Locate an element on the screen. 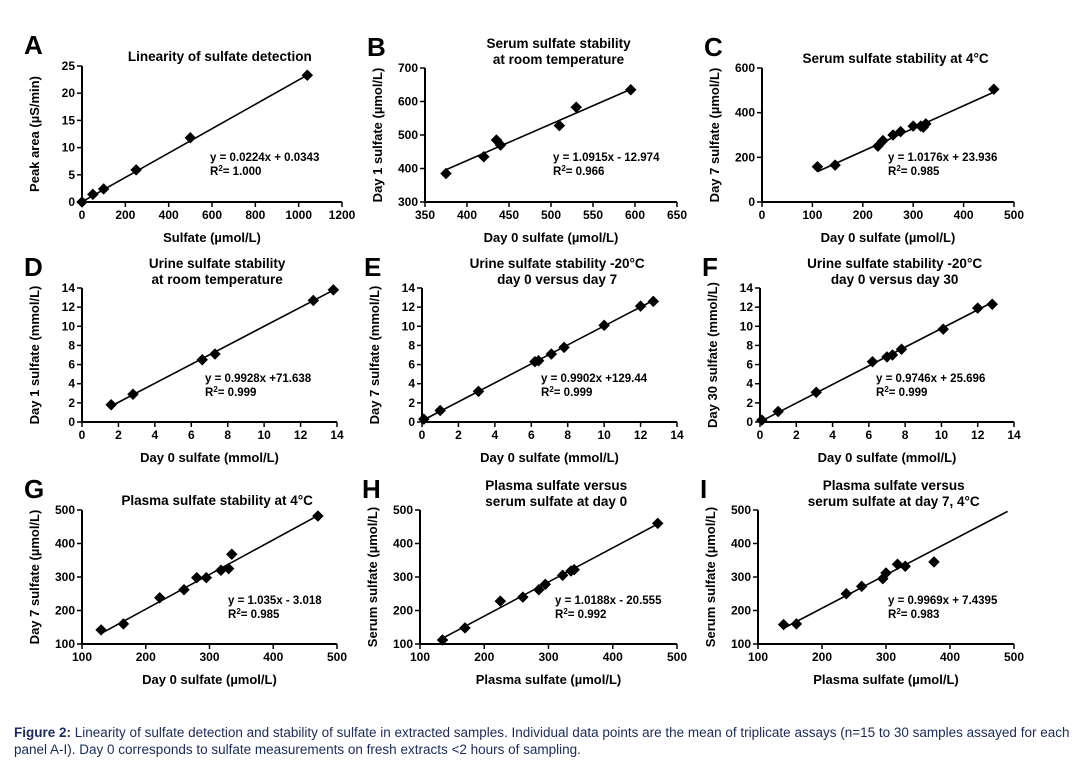 The height and width of the screenshot is (767, 1086). y-tick-label: 12 is located at coordinates (409, 307).